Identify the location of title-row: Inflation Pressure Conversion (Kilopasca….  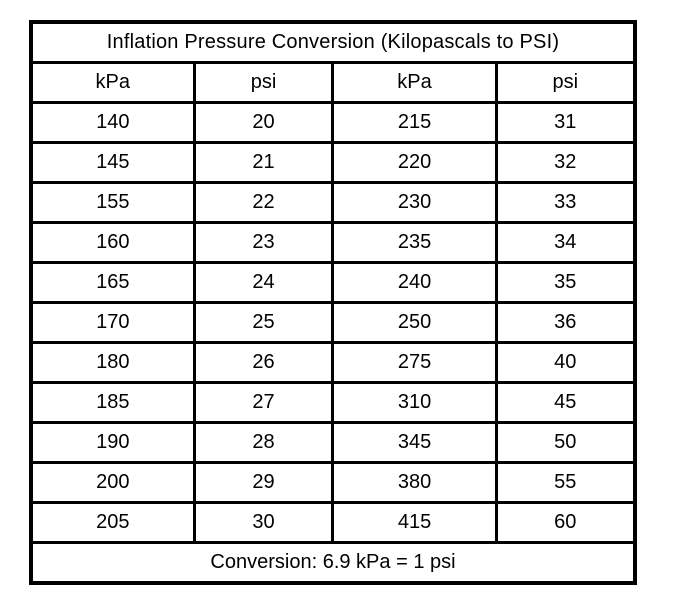
(333, 42).